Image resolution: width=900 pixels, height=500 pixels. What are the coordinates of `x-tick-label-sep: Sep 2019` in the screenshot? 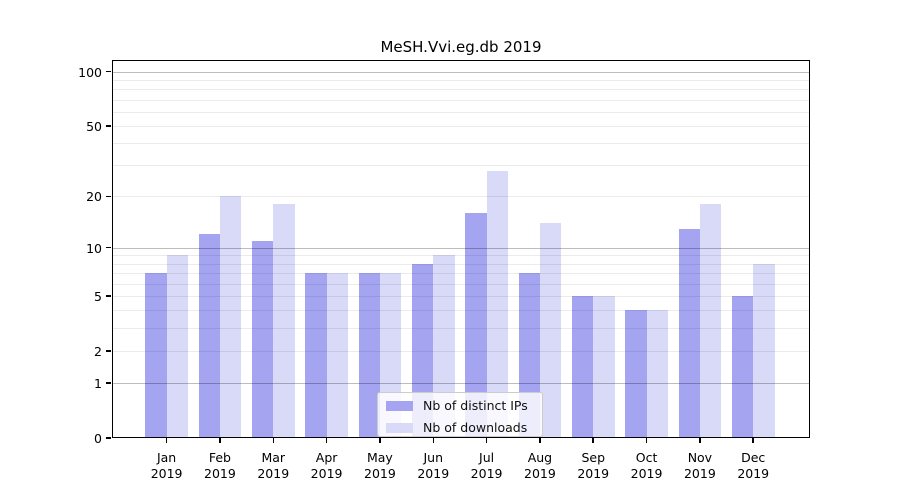 It's located at (593, 465).